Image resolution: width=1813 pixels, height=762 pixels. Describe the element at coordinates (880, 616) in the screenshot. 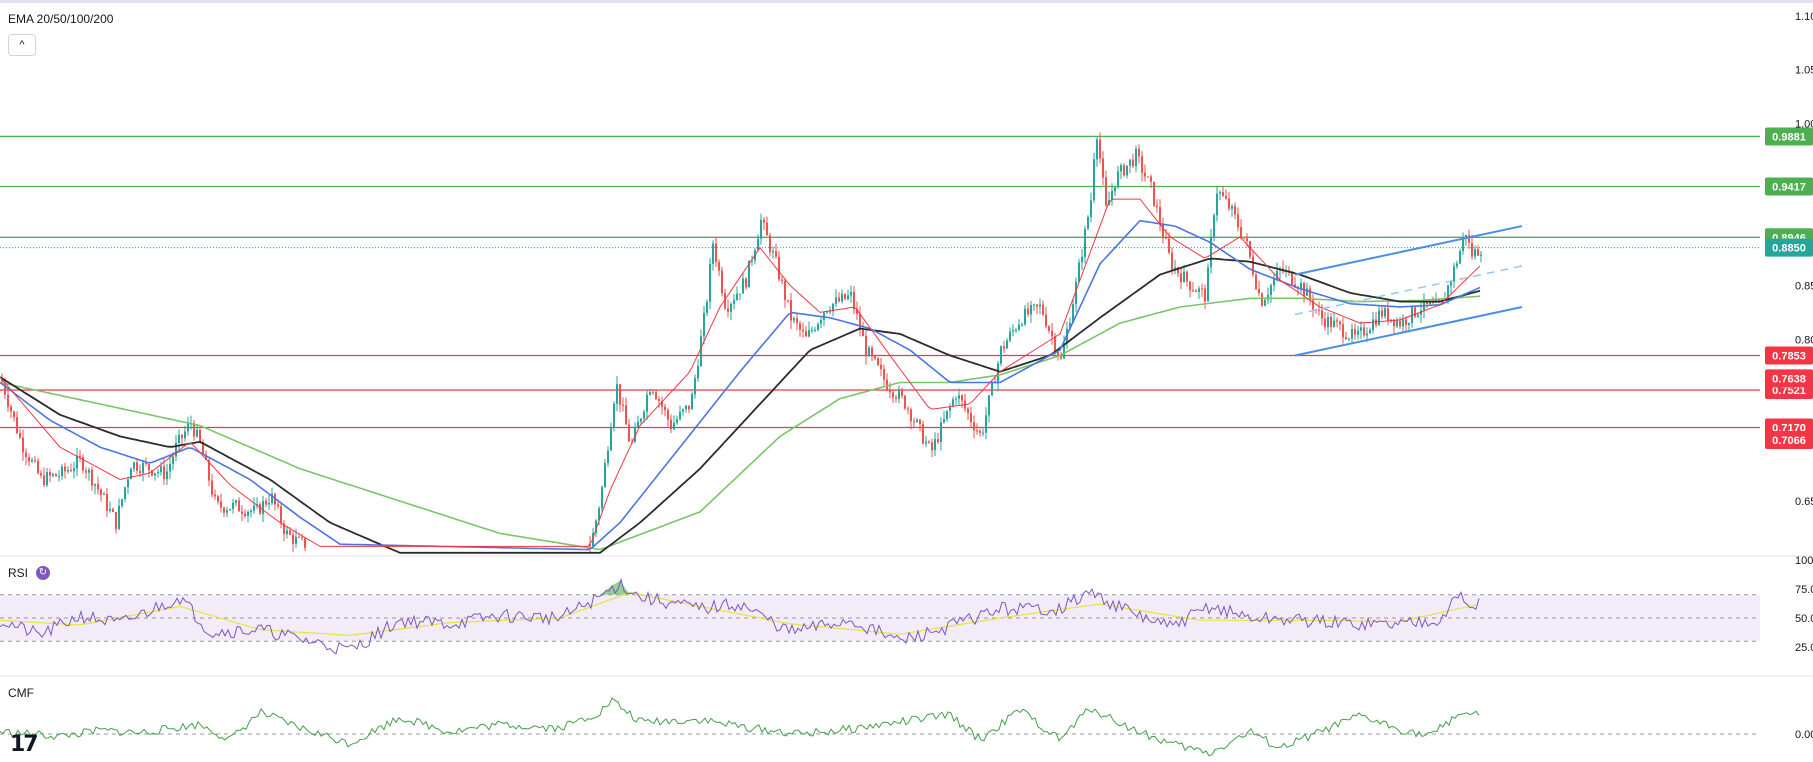

I see `rsi-pane` at that location.